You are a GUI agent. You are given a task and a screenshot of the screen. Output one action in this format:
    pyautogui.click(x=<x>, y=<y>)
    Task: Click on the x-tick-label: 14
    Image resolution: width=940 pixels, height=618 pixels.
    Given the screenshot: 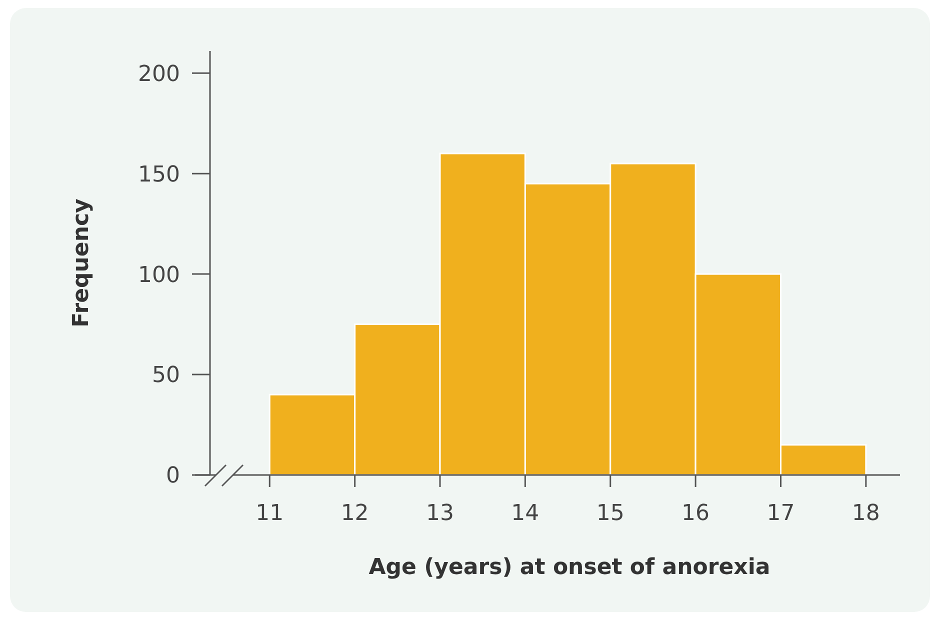 What is the action you would take?
    pyautogui.click(x=525, y=513)
    